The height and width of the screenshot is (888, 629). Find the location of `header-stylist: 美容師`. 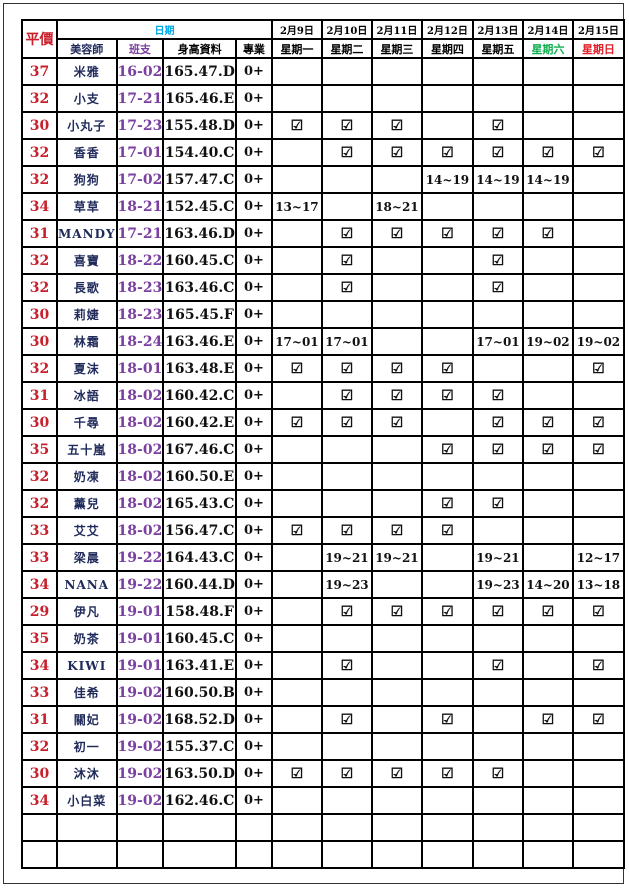

header-stylist: 美容師 is located at coordinates (87, 48).